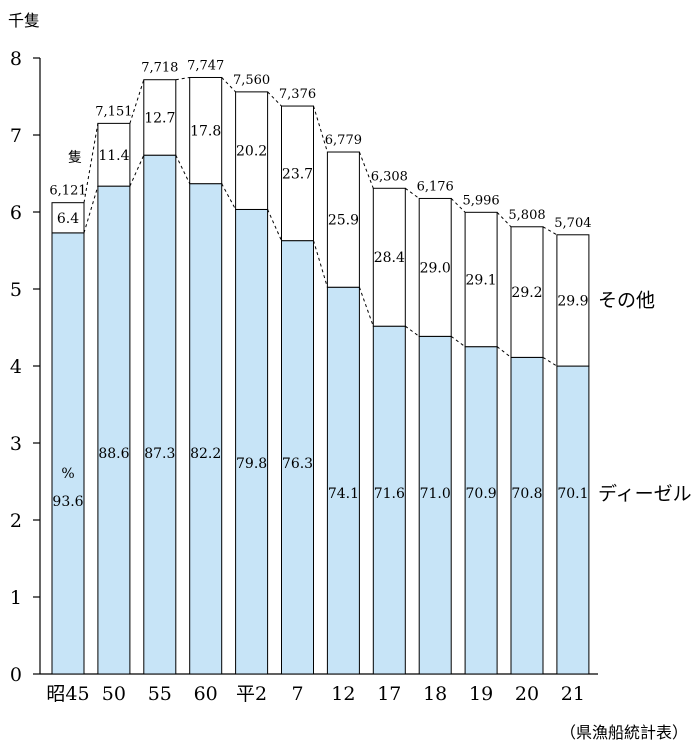 The width and height of the screenshot is (697, 747). I want to click on y-tick-label: 4, so click(16, 367).